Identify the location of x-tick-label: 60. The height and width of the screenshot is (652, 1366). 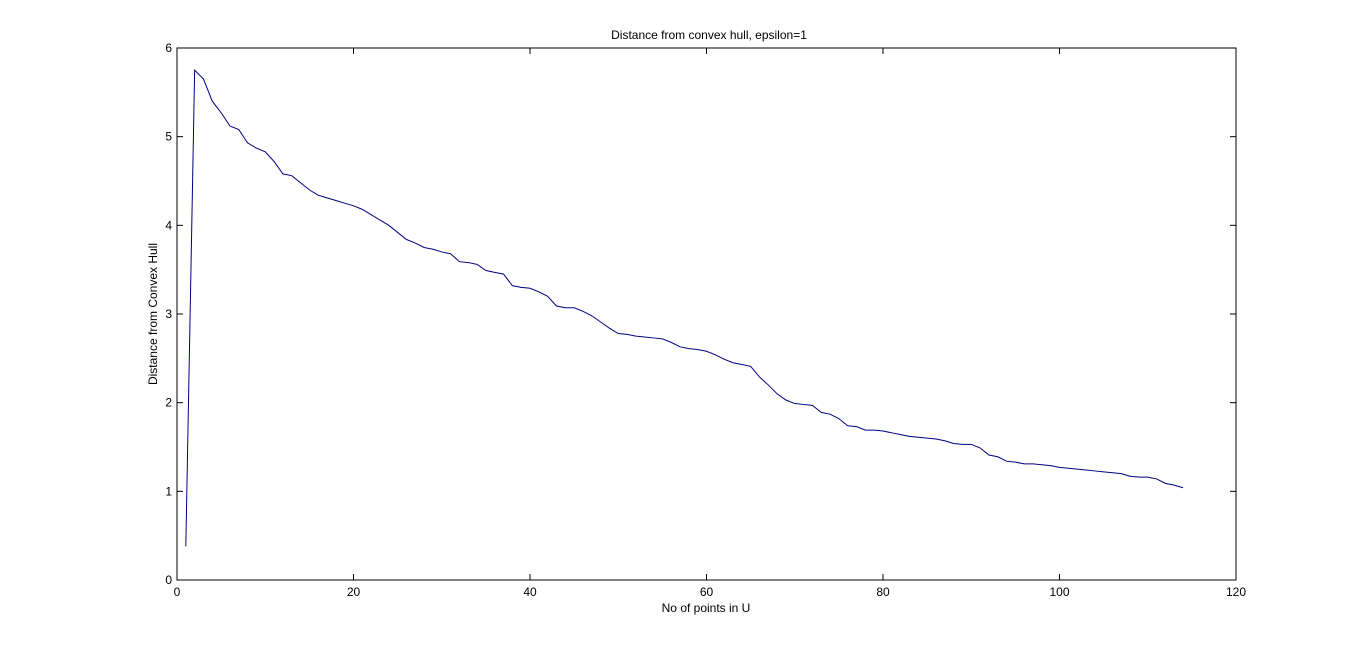
(707, 592).